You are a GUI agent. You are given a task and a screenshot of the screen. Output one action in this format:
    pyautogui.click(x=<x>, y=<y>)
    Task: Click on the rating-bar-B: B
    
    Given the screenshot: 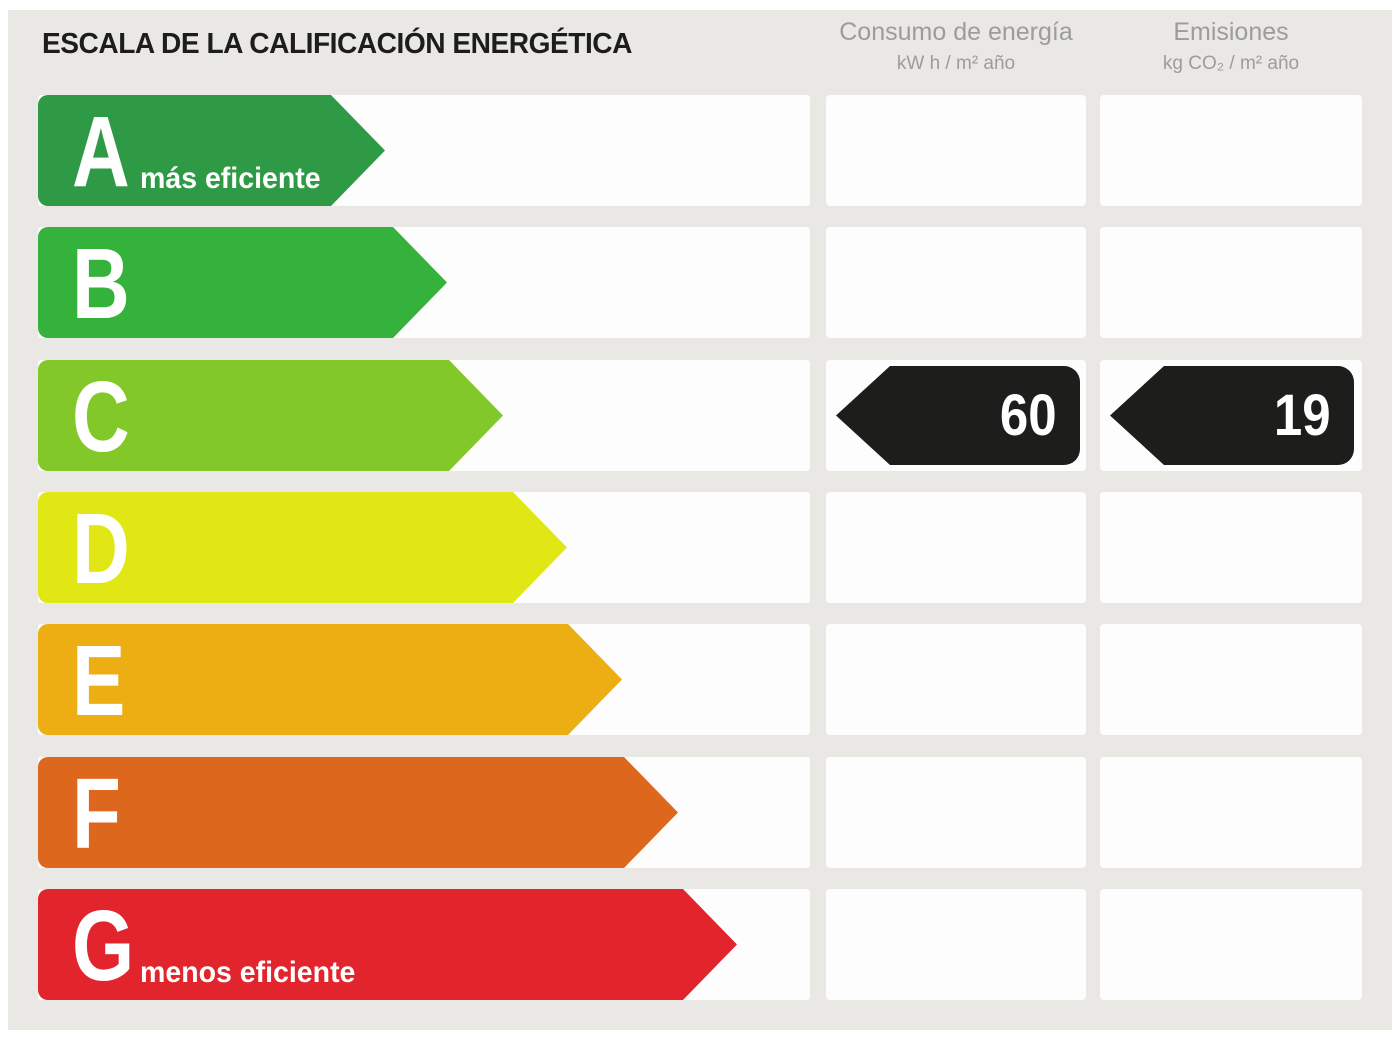 What is the action you would take?
    pyautogui.click(x=242, y=282)
    